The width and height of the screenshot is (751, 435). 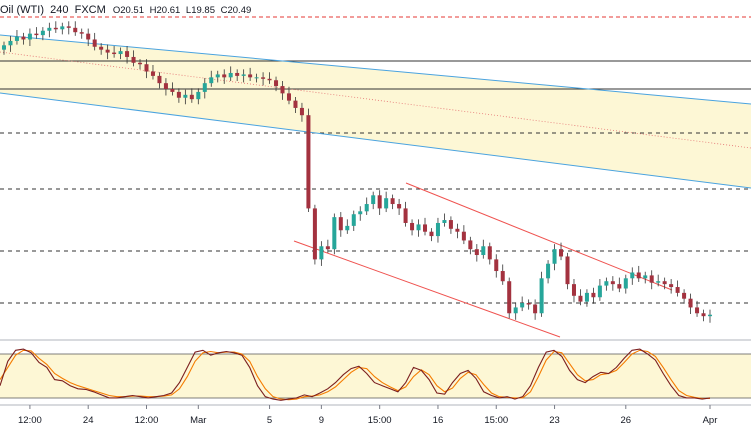 I want to click on high-value: H20.61, so click(x=165, y=10).